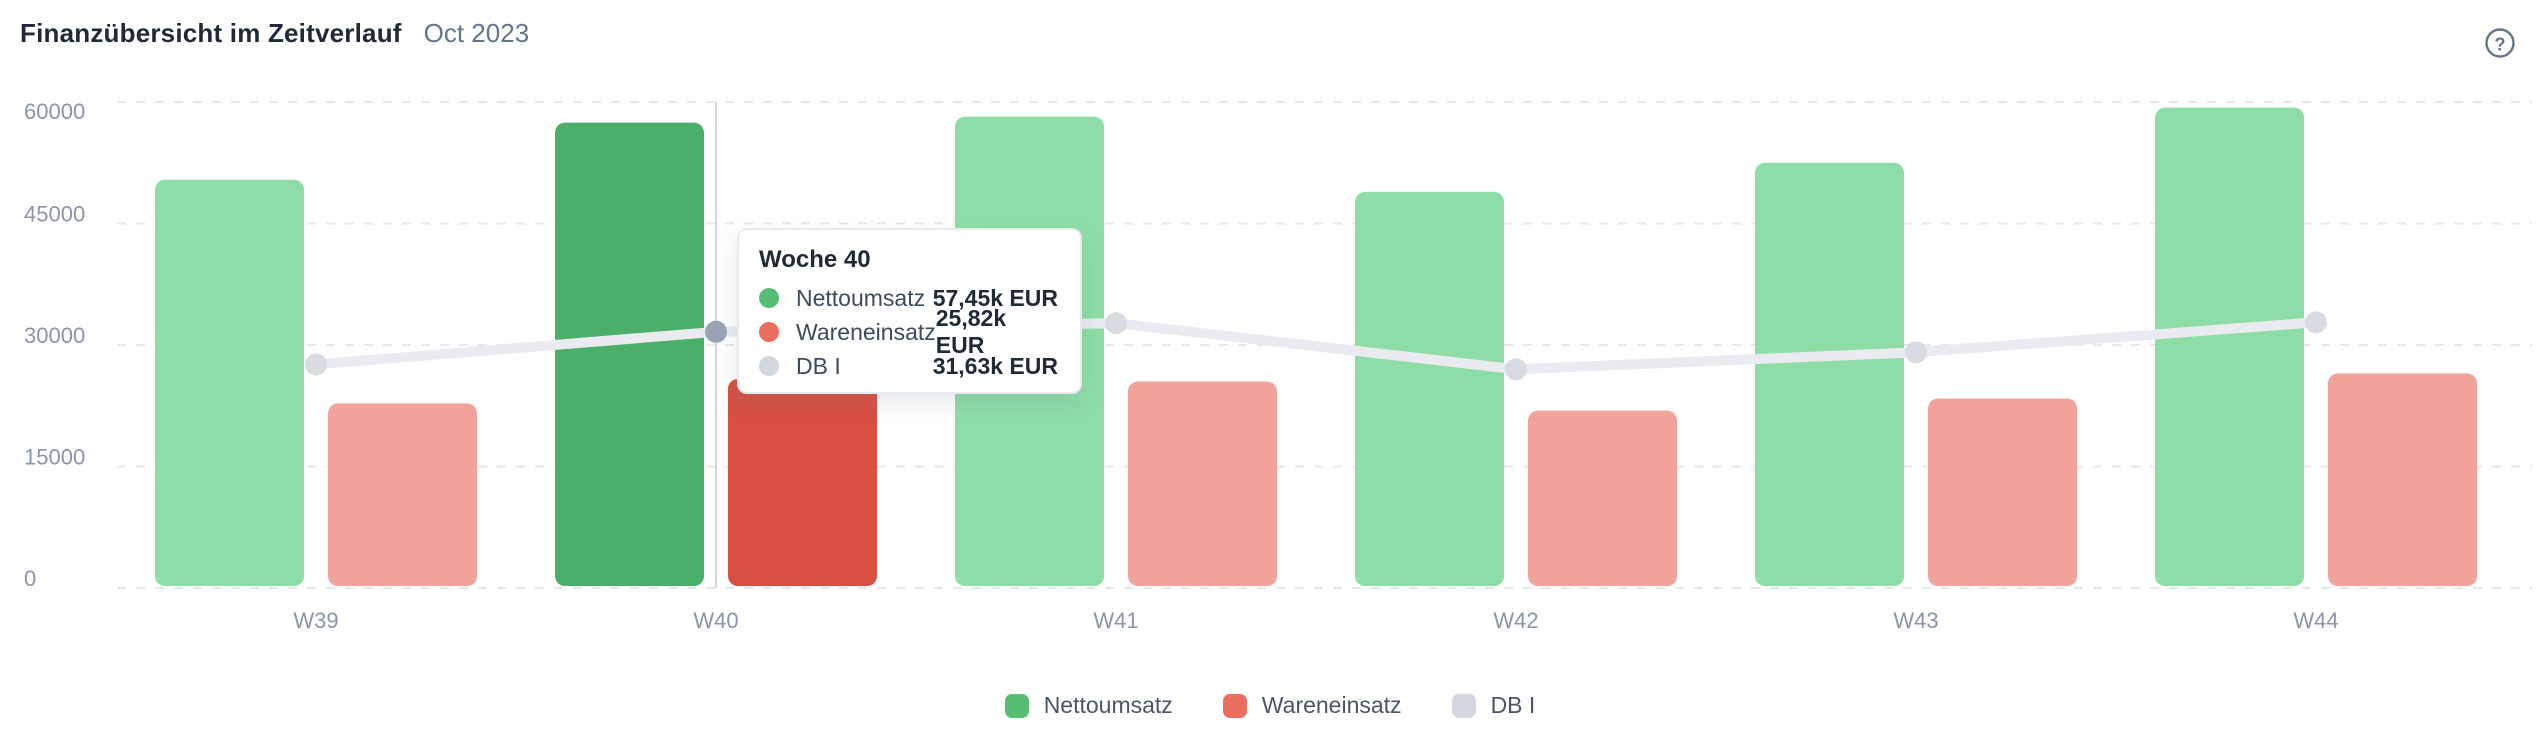 The image size is (2540, 750). Describe the element at coordinates (861, 297) in the screenshot. I see `tooltip-series-label: Nettoumsatz` at that location.